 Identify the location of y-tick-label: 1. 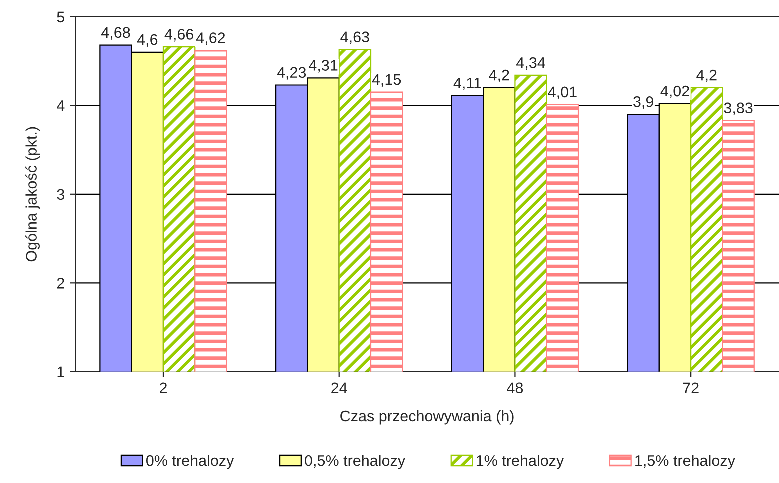
(61, 372).